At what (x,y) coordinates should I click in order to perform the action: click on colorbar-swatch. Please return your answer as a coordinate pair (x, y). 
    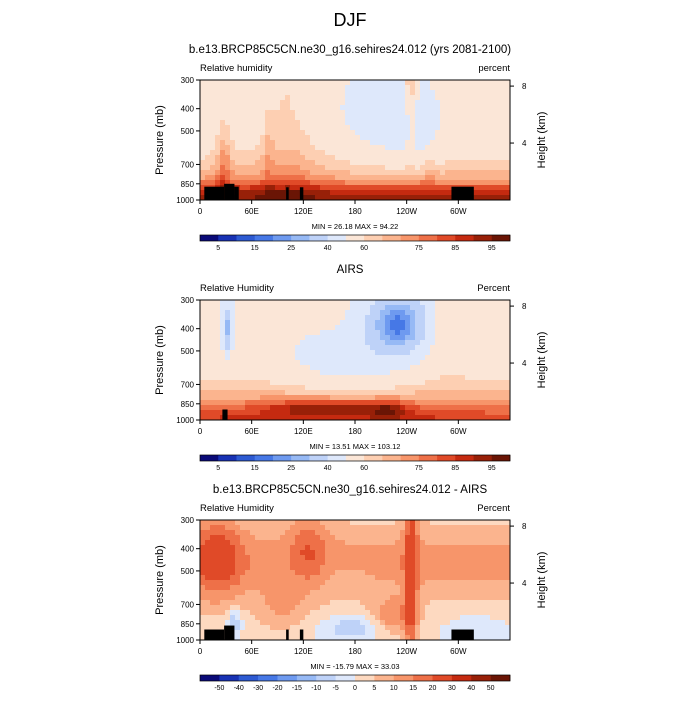
    Looking at the image, I should click on (210, 678).